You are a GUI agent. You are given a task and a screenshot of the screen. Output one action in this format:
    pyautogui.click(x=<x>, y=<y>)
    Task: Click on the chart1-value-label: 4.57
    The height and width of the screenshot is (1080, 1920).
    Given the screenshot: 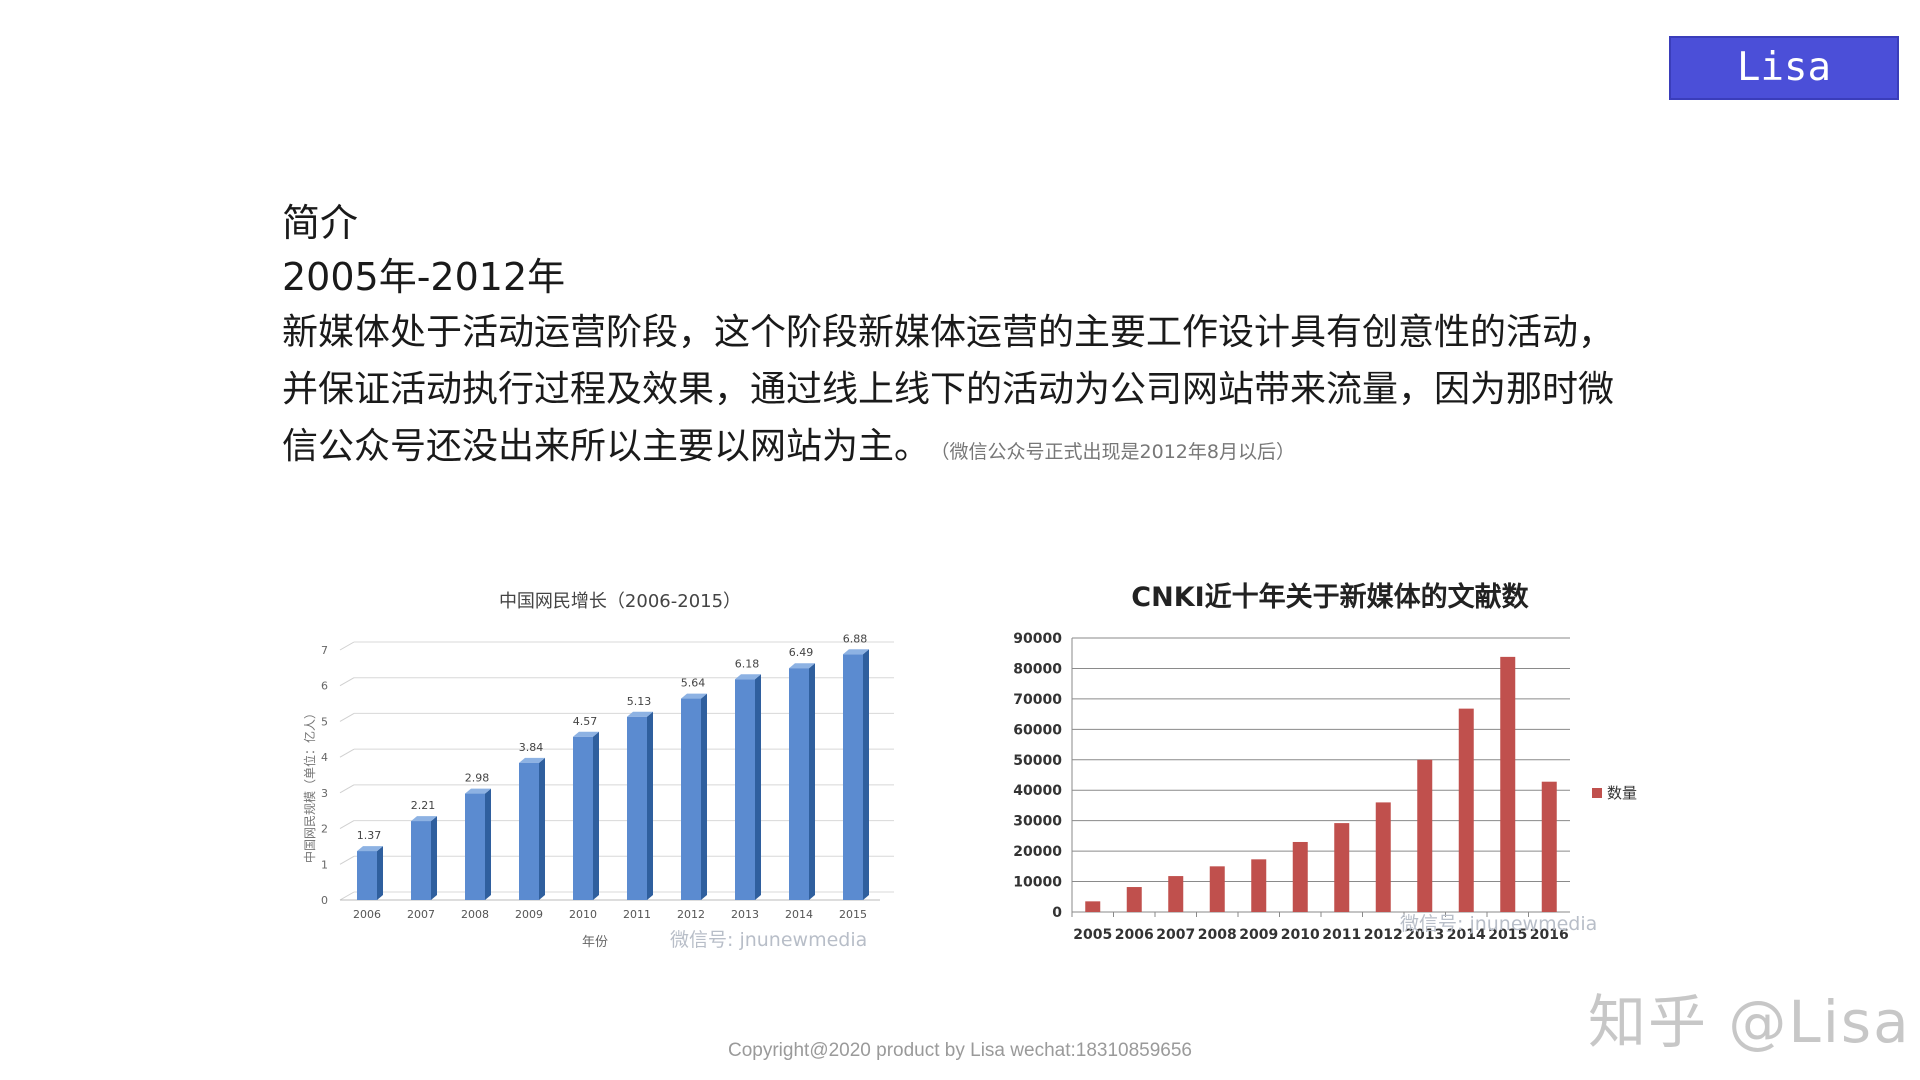 What is the action you would take?
    pyautogui.click(x=585, y=721)
    